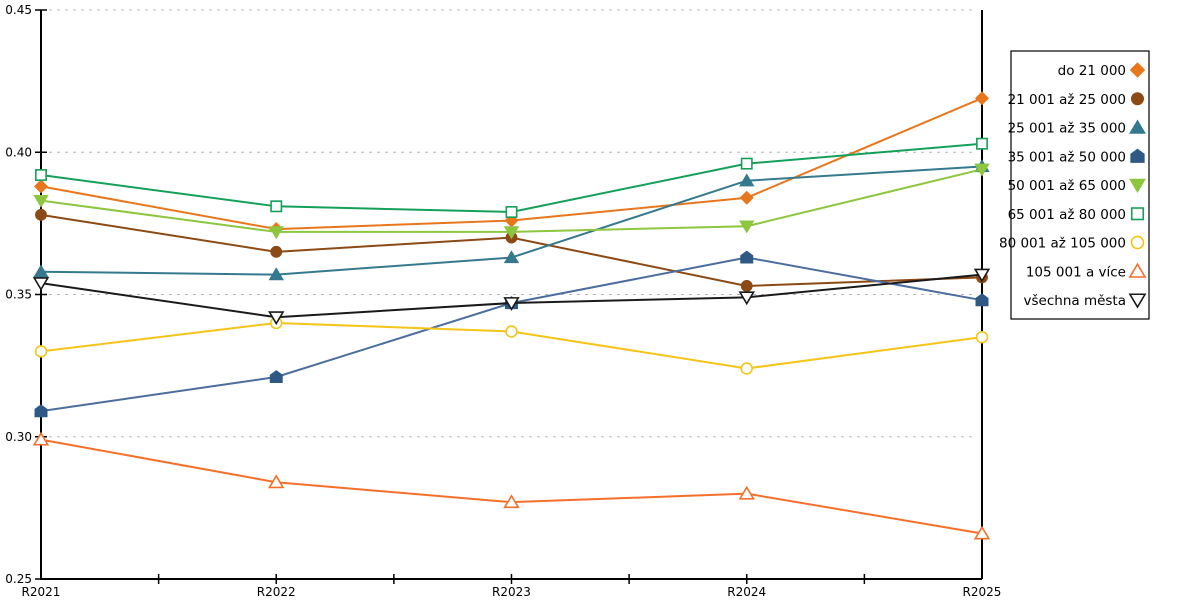  I want to click on legend-label: 25 001 až 35 000, so click(1067, 129).